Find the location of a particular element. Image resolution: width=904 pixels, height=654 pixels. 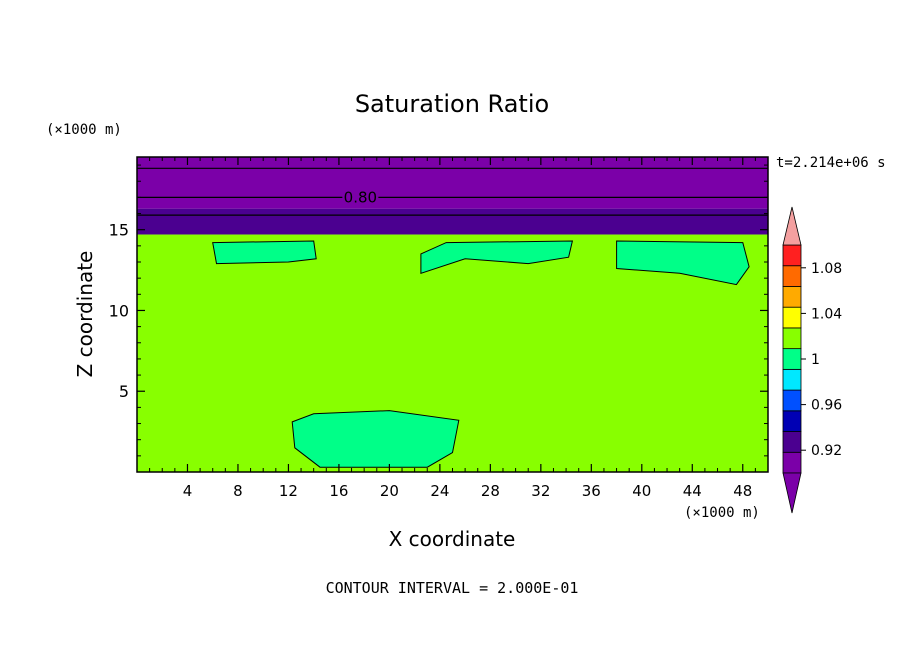

y-unit-label: (×1000 m) is located at coordinates (84, 130).